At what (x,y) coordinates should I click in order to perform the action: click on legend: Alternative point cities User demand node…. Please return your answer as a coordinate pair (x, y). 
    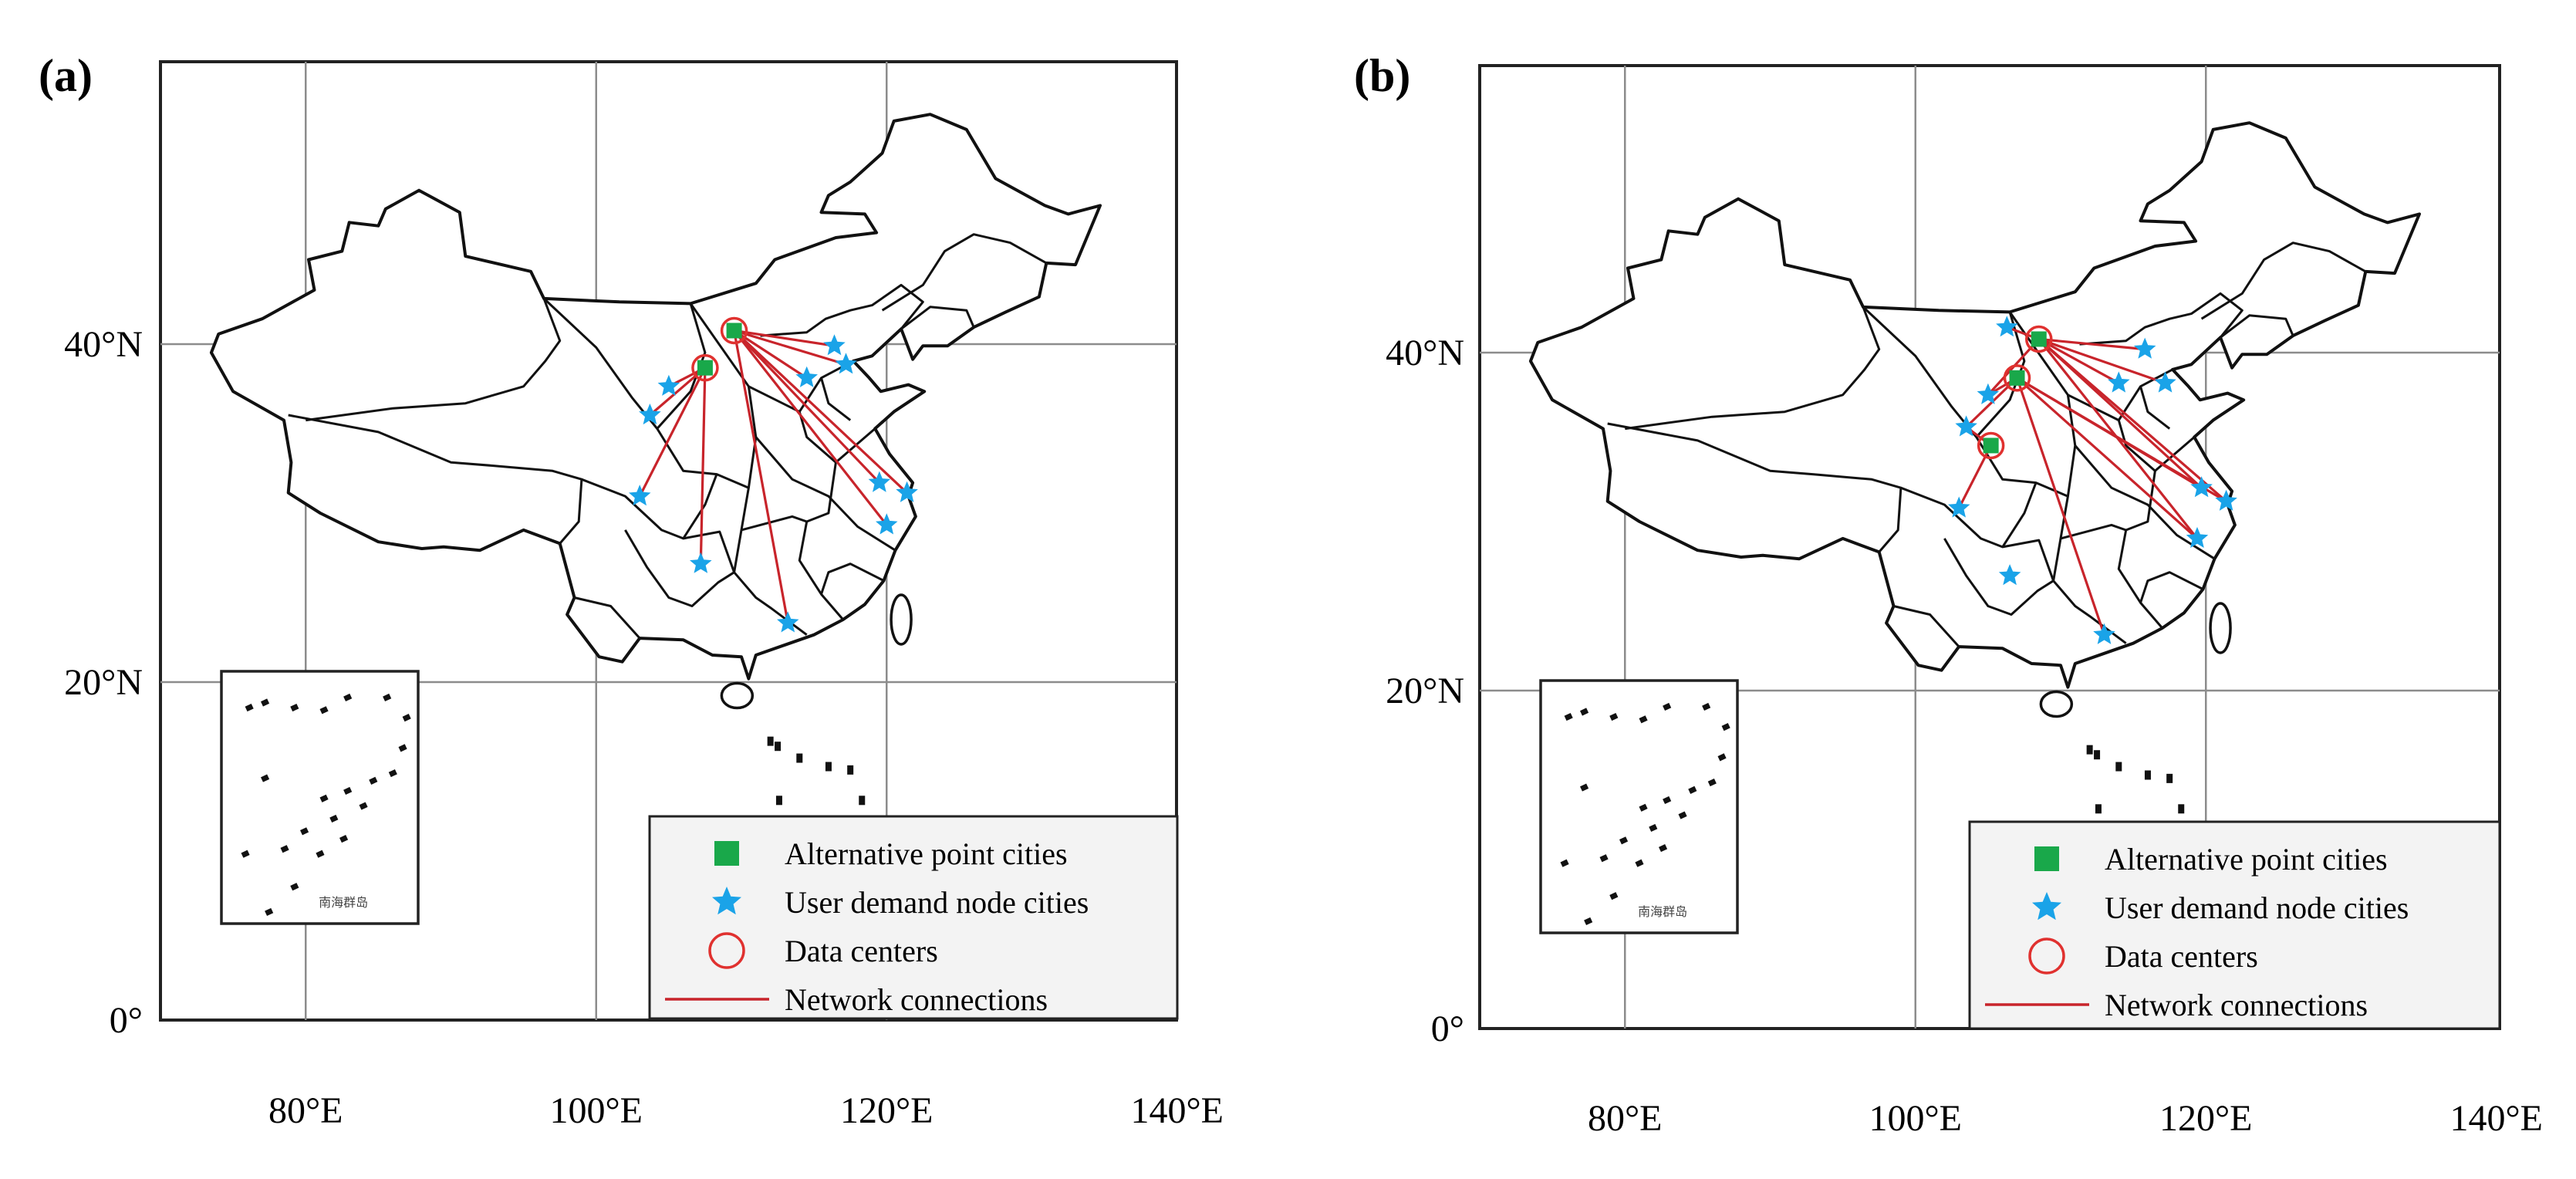
    Looking at the image, I should click on (913, 918).